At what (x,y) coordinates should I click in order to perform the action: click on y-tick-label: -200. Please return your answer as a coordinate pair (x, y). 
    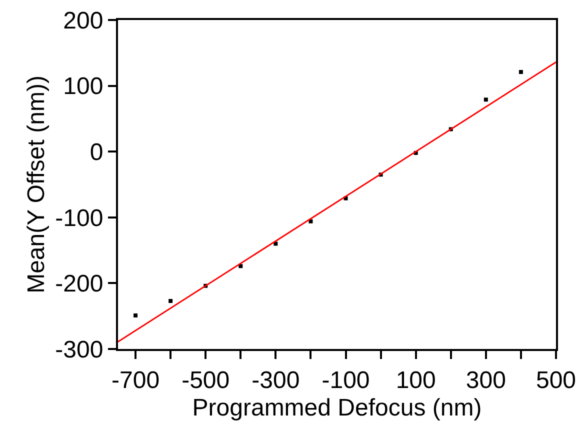
    Looking at the image, I should click on (79, 284).